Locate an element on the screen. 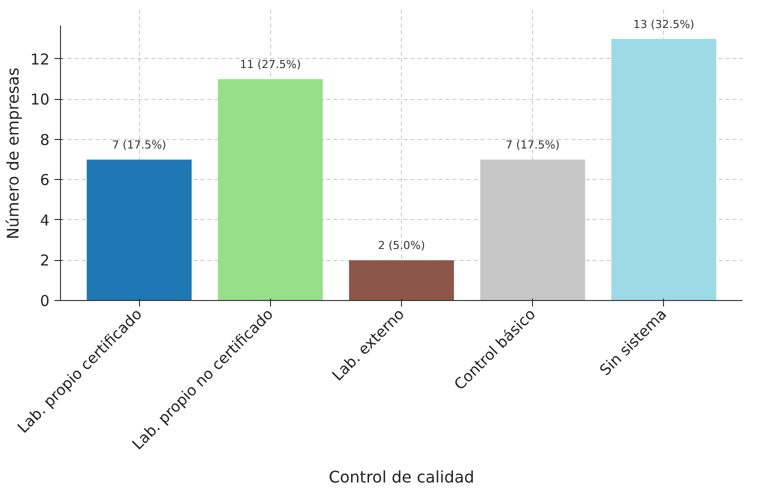 The width and height of the screenshot is (767, 489). y-tick-label: 4 is located at coordinates (45, 220).